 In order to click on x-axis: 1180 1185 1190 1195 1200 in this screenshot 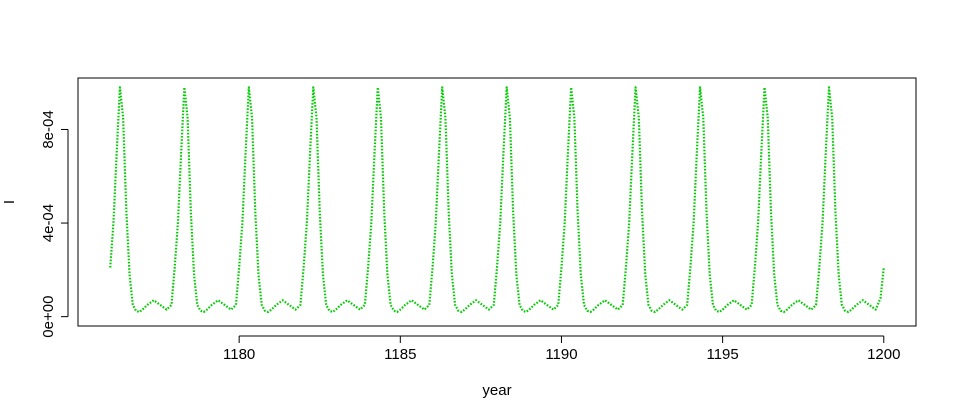, I will do `click(561, 349)`.